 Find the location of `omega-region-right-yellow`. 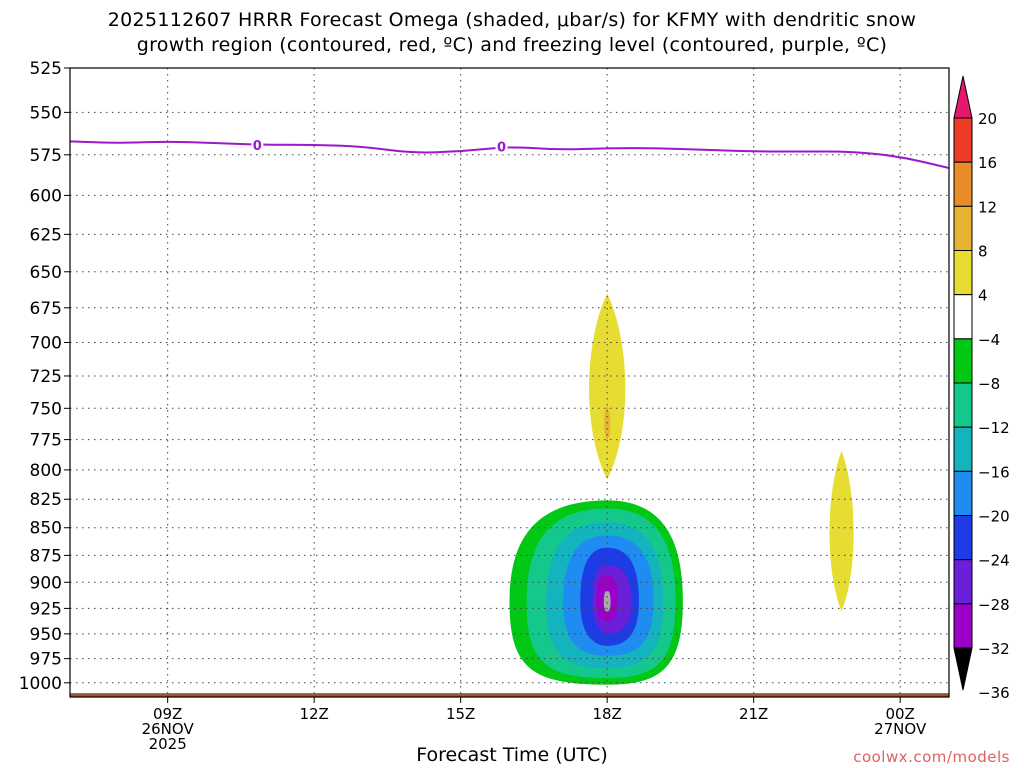

omega-region-right-yellow is located at coordinates (841, 531).